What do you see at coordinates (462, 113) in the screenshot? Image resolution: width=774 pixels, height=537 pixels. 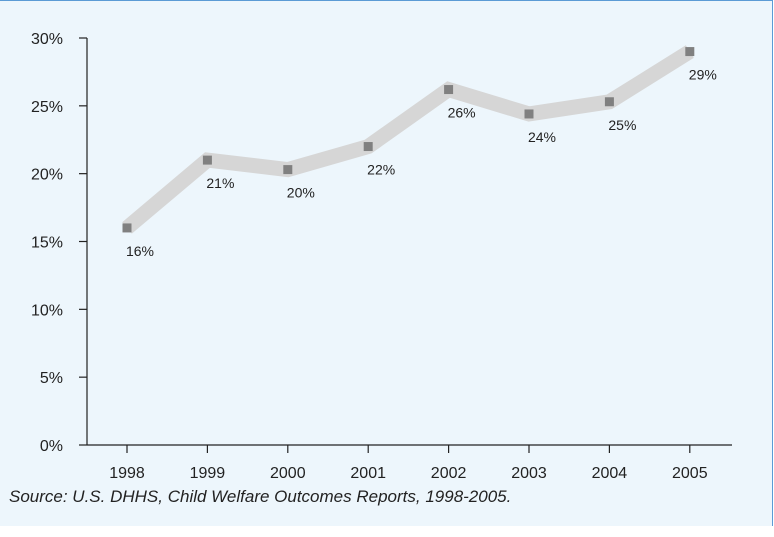 I see `data-label: 26%` at bounding box center [462, 113].